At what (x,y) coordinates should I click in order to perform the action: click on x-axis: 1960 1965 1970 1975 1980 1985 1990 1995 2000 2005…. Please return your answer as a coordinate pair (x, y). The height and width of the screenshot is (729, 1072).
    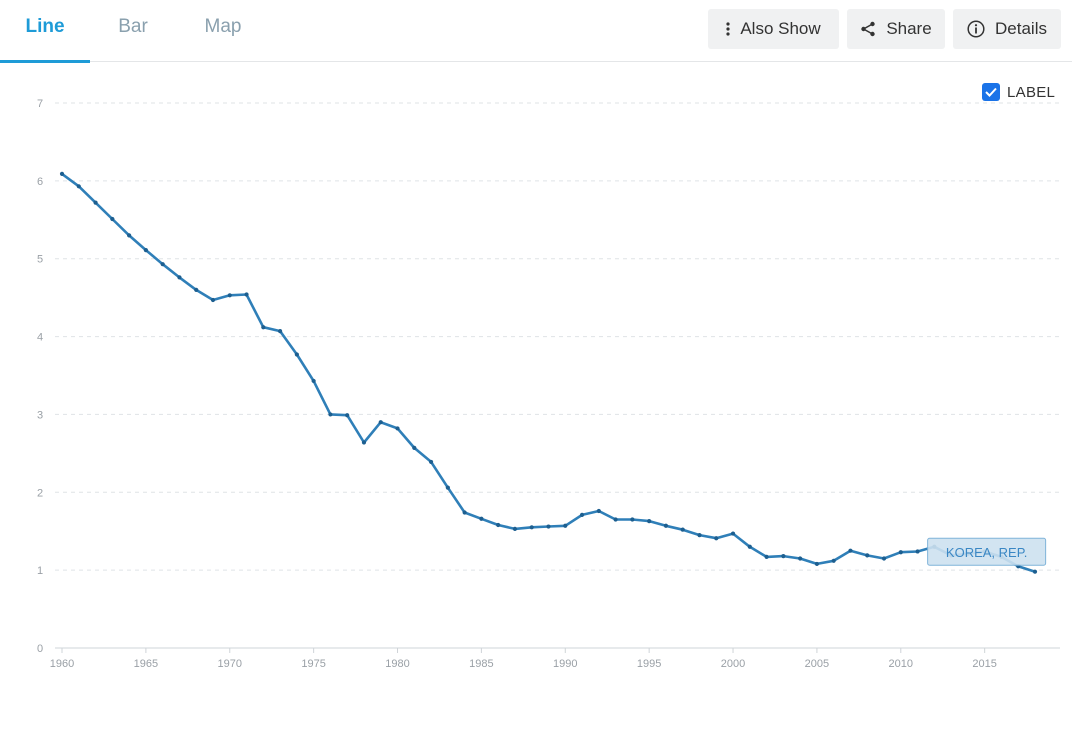
    Looking at the image, I should click on (555, 658).